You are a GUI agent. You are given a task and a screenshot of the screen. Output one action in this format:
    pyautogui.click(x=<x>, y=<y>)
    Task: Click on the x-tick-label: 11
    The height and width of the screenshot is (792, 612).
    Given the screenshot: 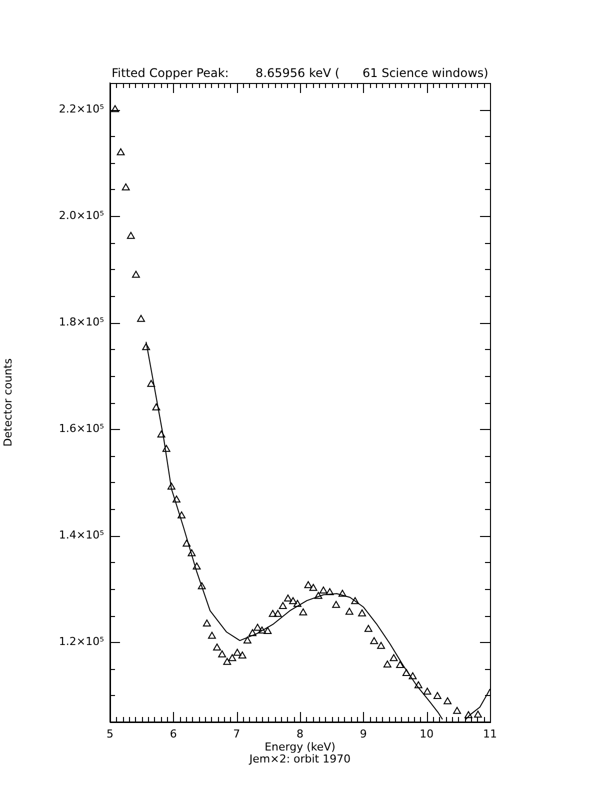 What is the action you would take?
    pyautogui.click(x=490, y=733)
    